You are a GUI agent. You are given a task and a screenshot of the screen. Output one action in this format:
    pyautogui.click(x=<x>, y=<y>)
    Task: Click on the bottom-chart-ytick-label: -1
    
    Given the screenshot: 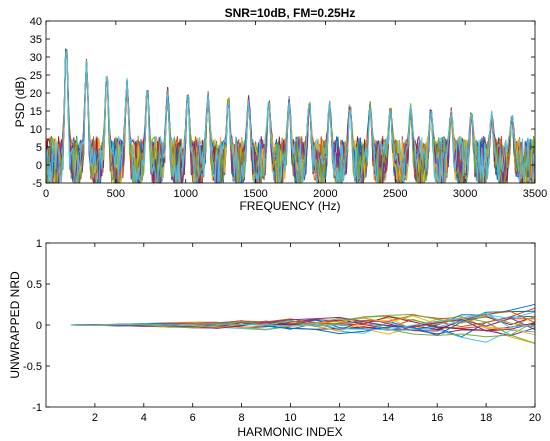 What is the action you would take?
    pyautogui.click(x=37, y=408)
    